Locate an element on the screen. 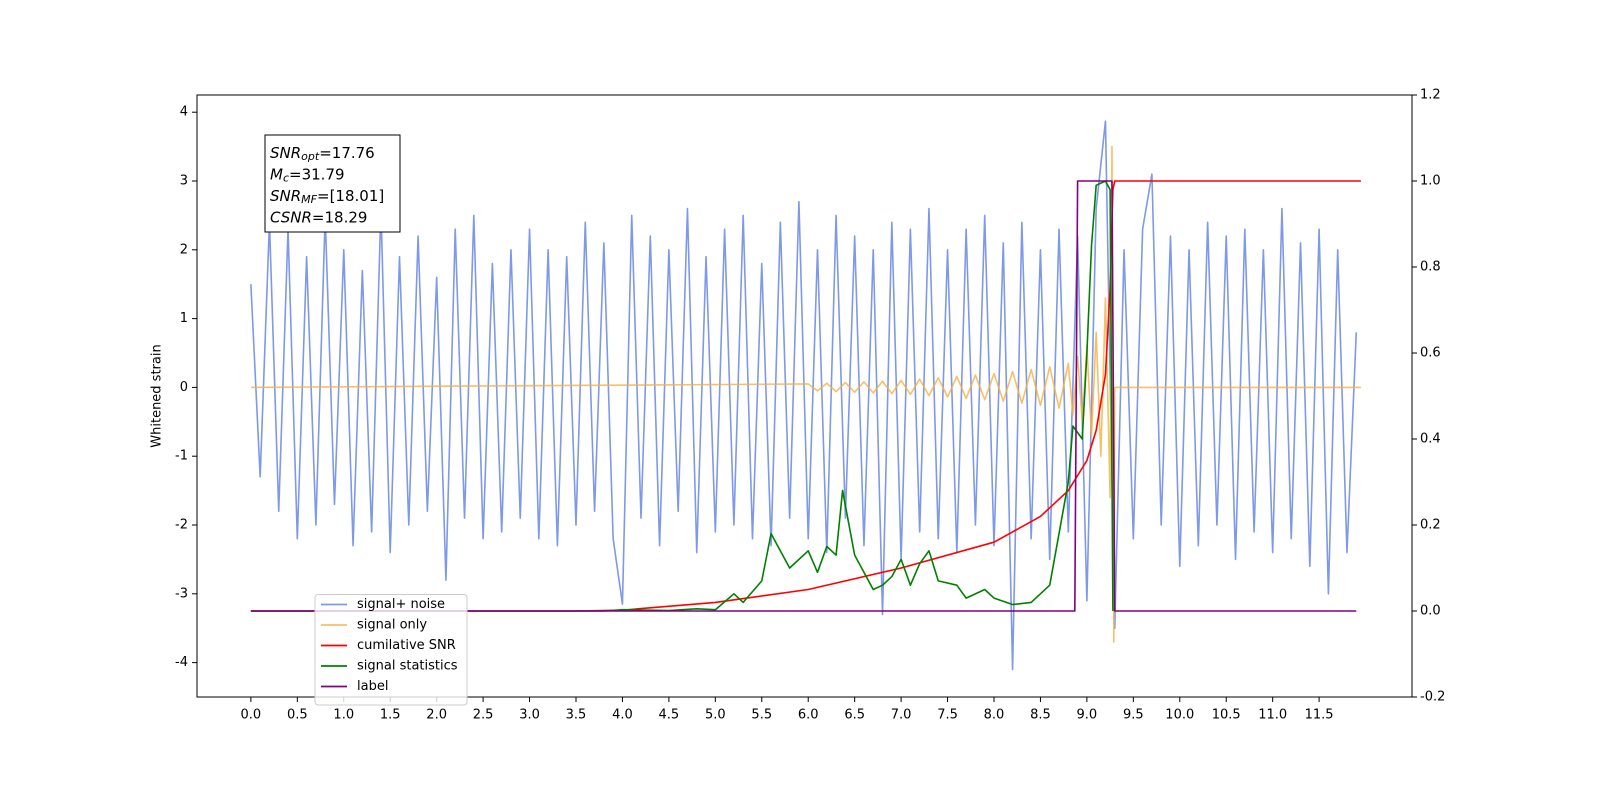 This screenshot has width=1600, height=804. x-tick-label: 3.0 is located at coordinates (529, 715).